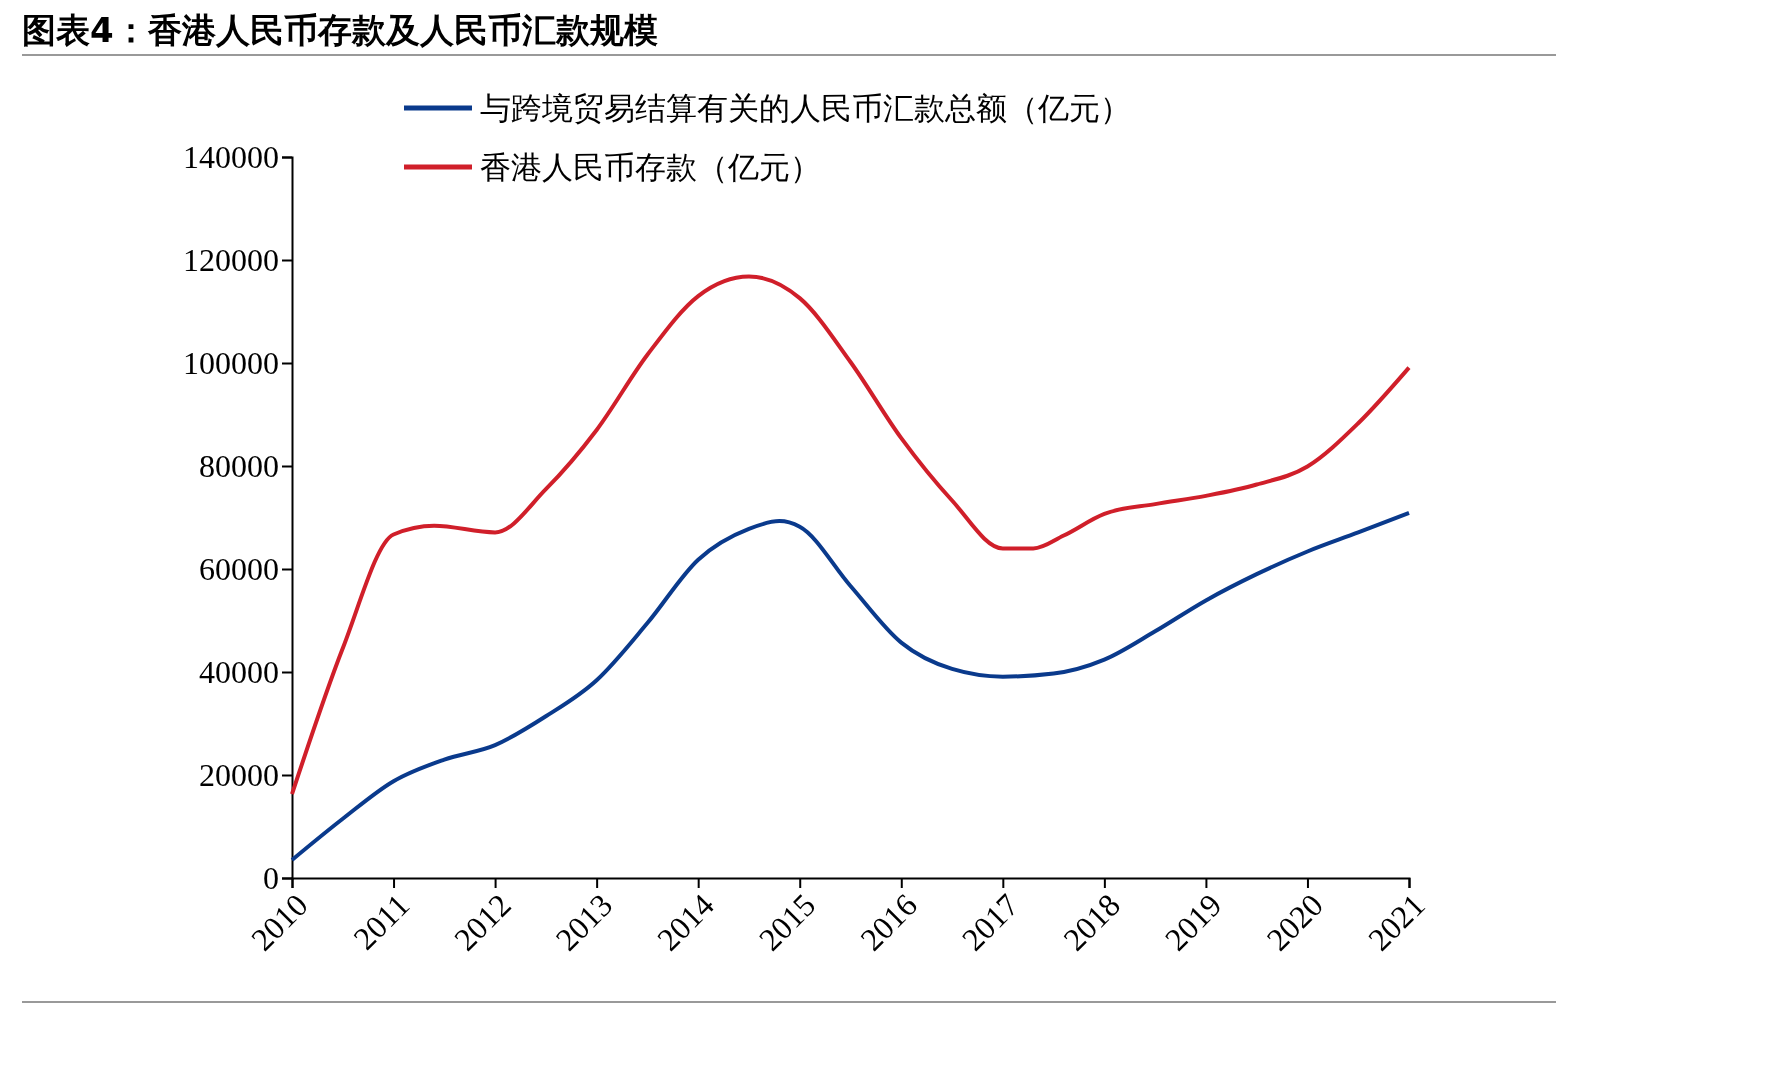 The width and height of the screenshot is (1783, 1073). Describe the element at coordinates (239, 774) in the screenshot. I see `y-tick-label: 20000` at that location.